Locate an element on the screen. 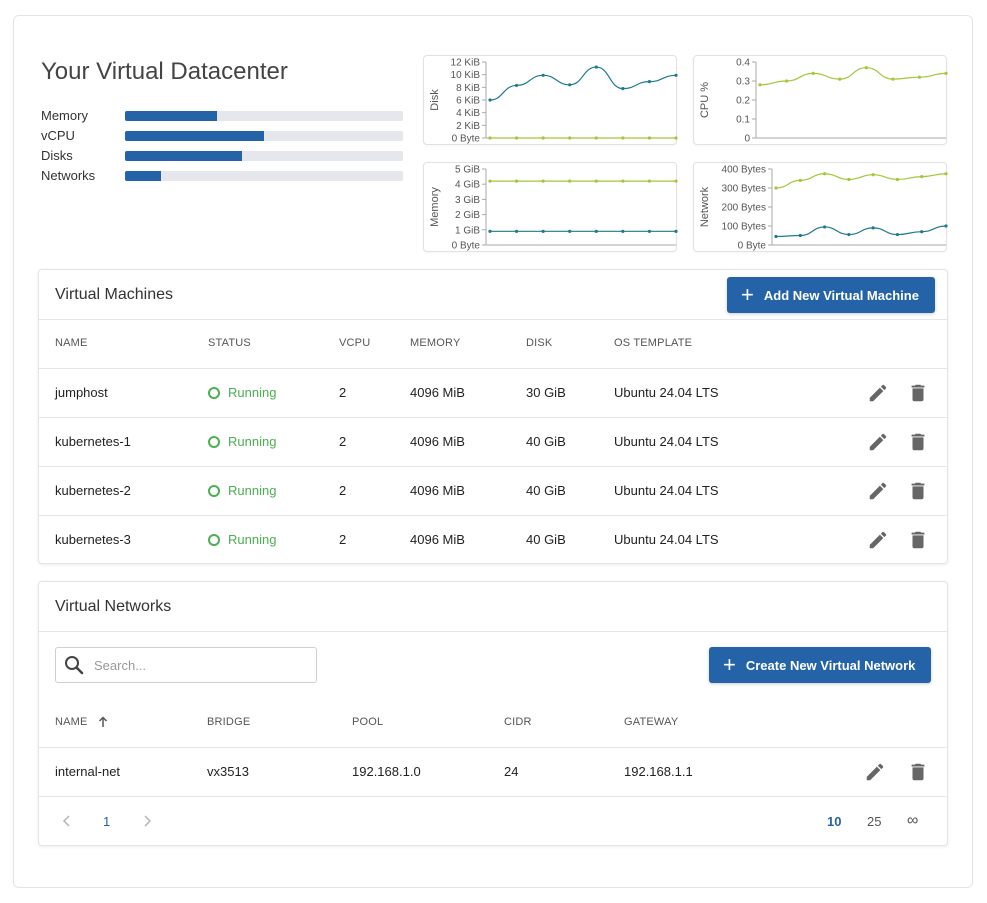 This screenshot has height=903, width=987. usage-label: Disks is located at coordinates (57, 155).